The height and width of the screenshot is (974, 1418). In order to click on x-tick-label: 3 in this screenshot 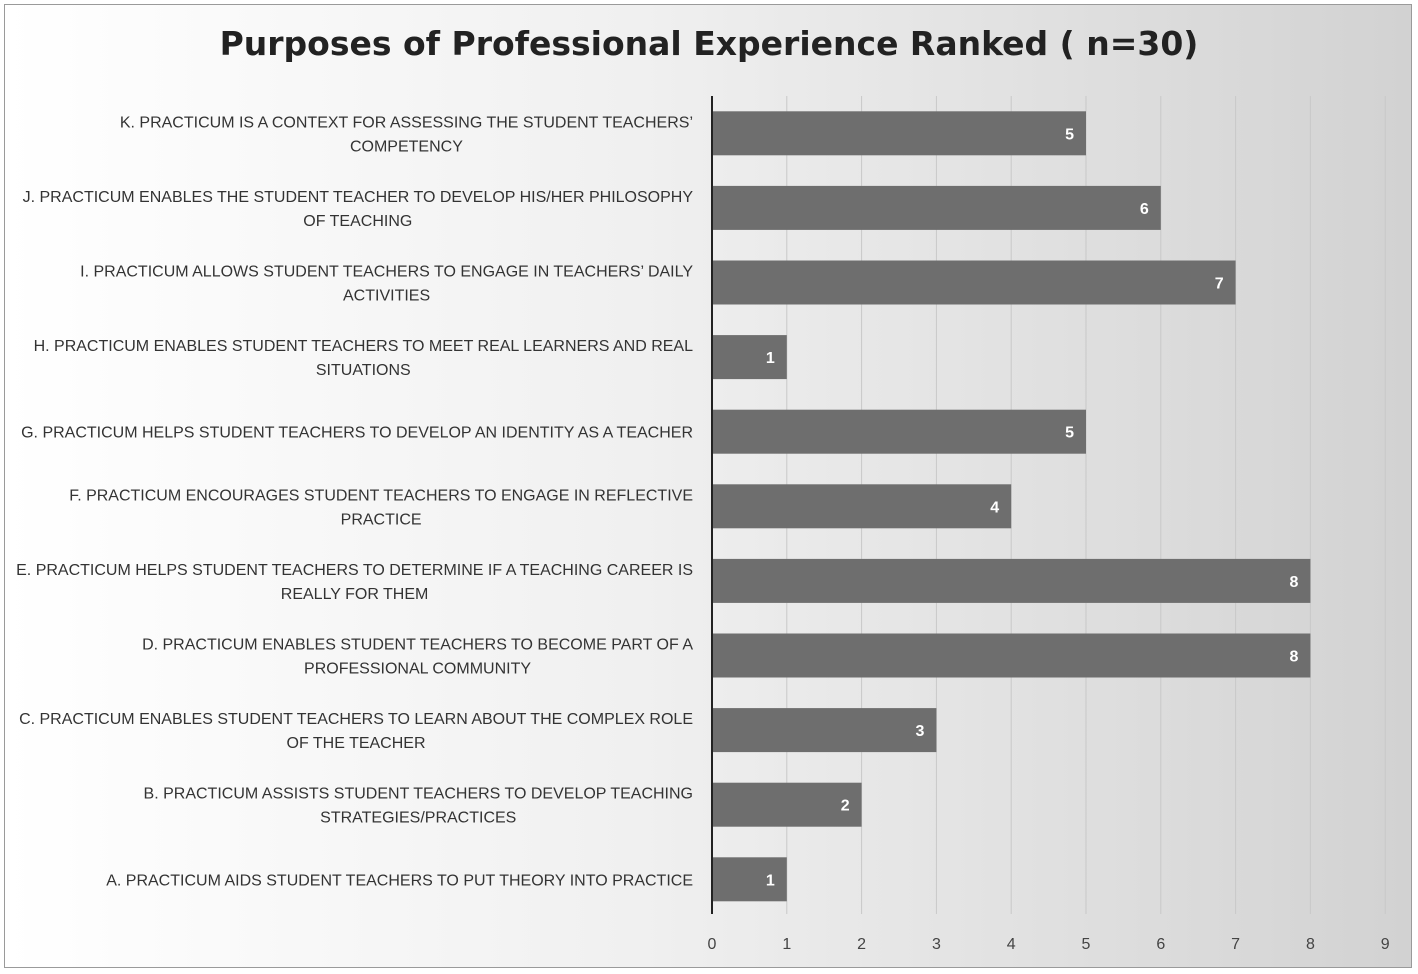, I will do `click(936, 944)`.